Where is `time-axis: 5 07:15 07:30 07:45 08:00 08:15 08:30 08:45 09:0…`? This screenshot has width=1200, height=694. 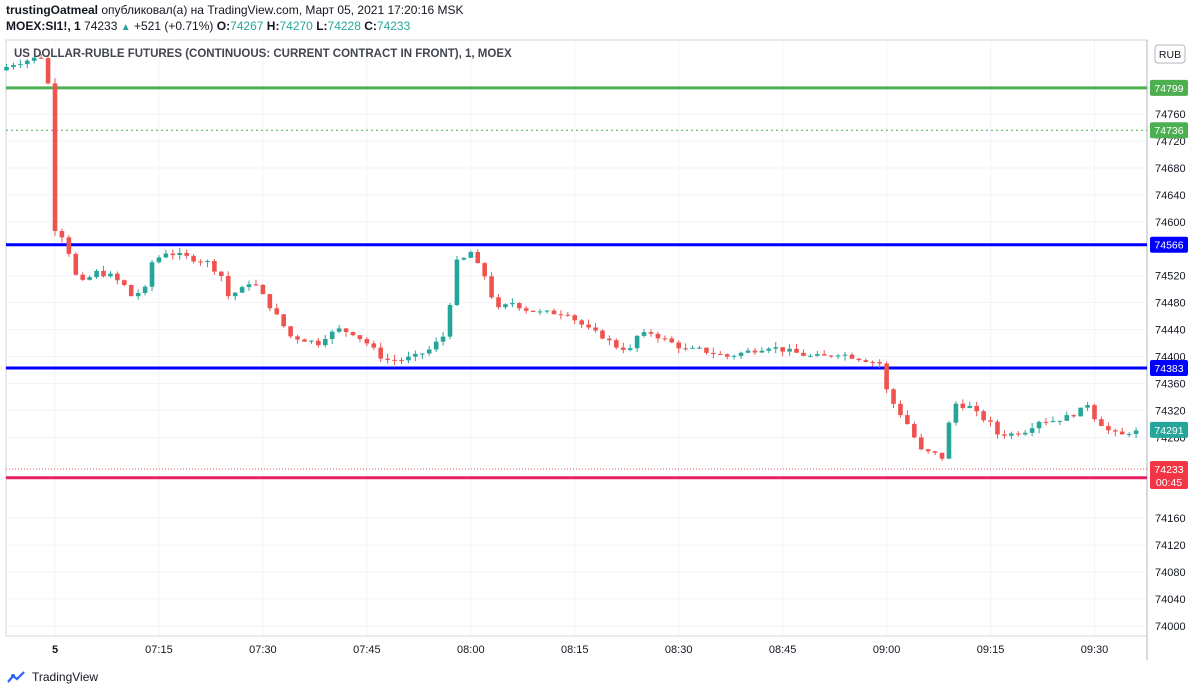 time-axis: 5 07:15 07:30 07:45 08:00 08:15 08:30 08:45 09:0… is located at coordinates (580, 650).